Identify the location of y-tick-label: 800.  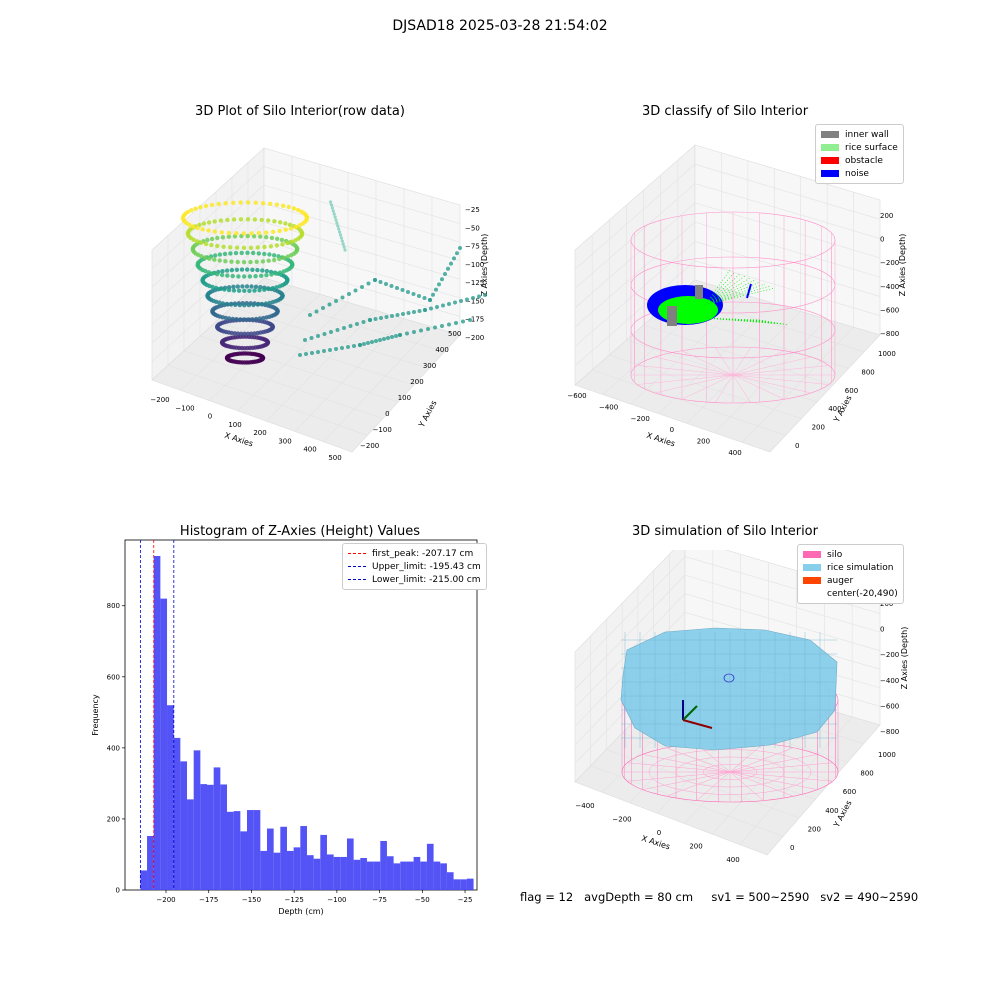
(867, 372).